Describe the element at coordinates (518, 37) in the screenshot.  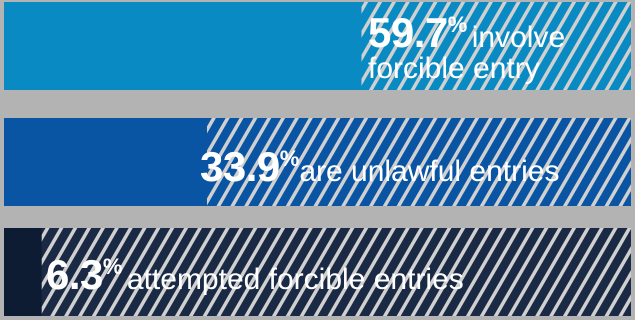
I see `desc-line1: involve` at that location.